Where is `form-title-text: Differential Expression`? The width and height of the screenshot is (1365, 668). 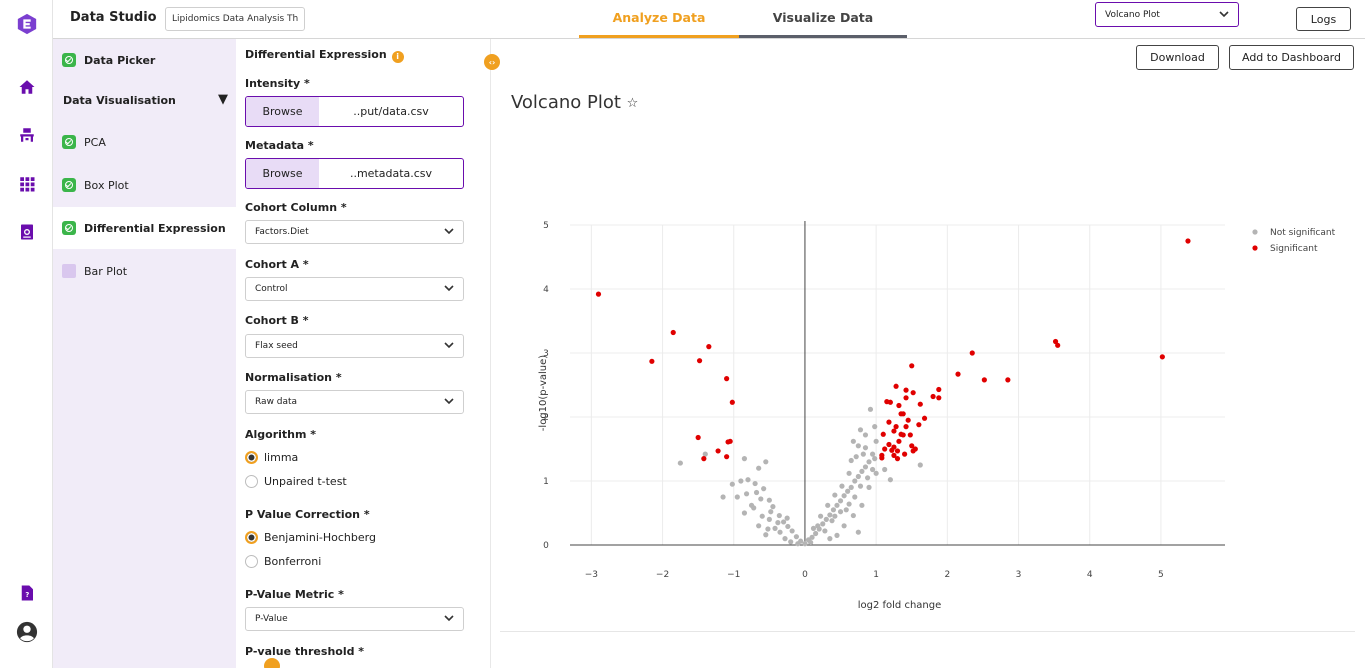 form-title-text: Differential Expression is located at coordinates (316, 54).